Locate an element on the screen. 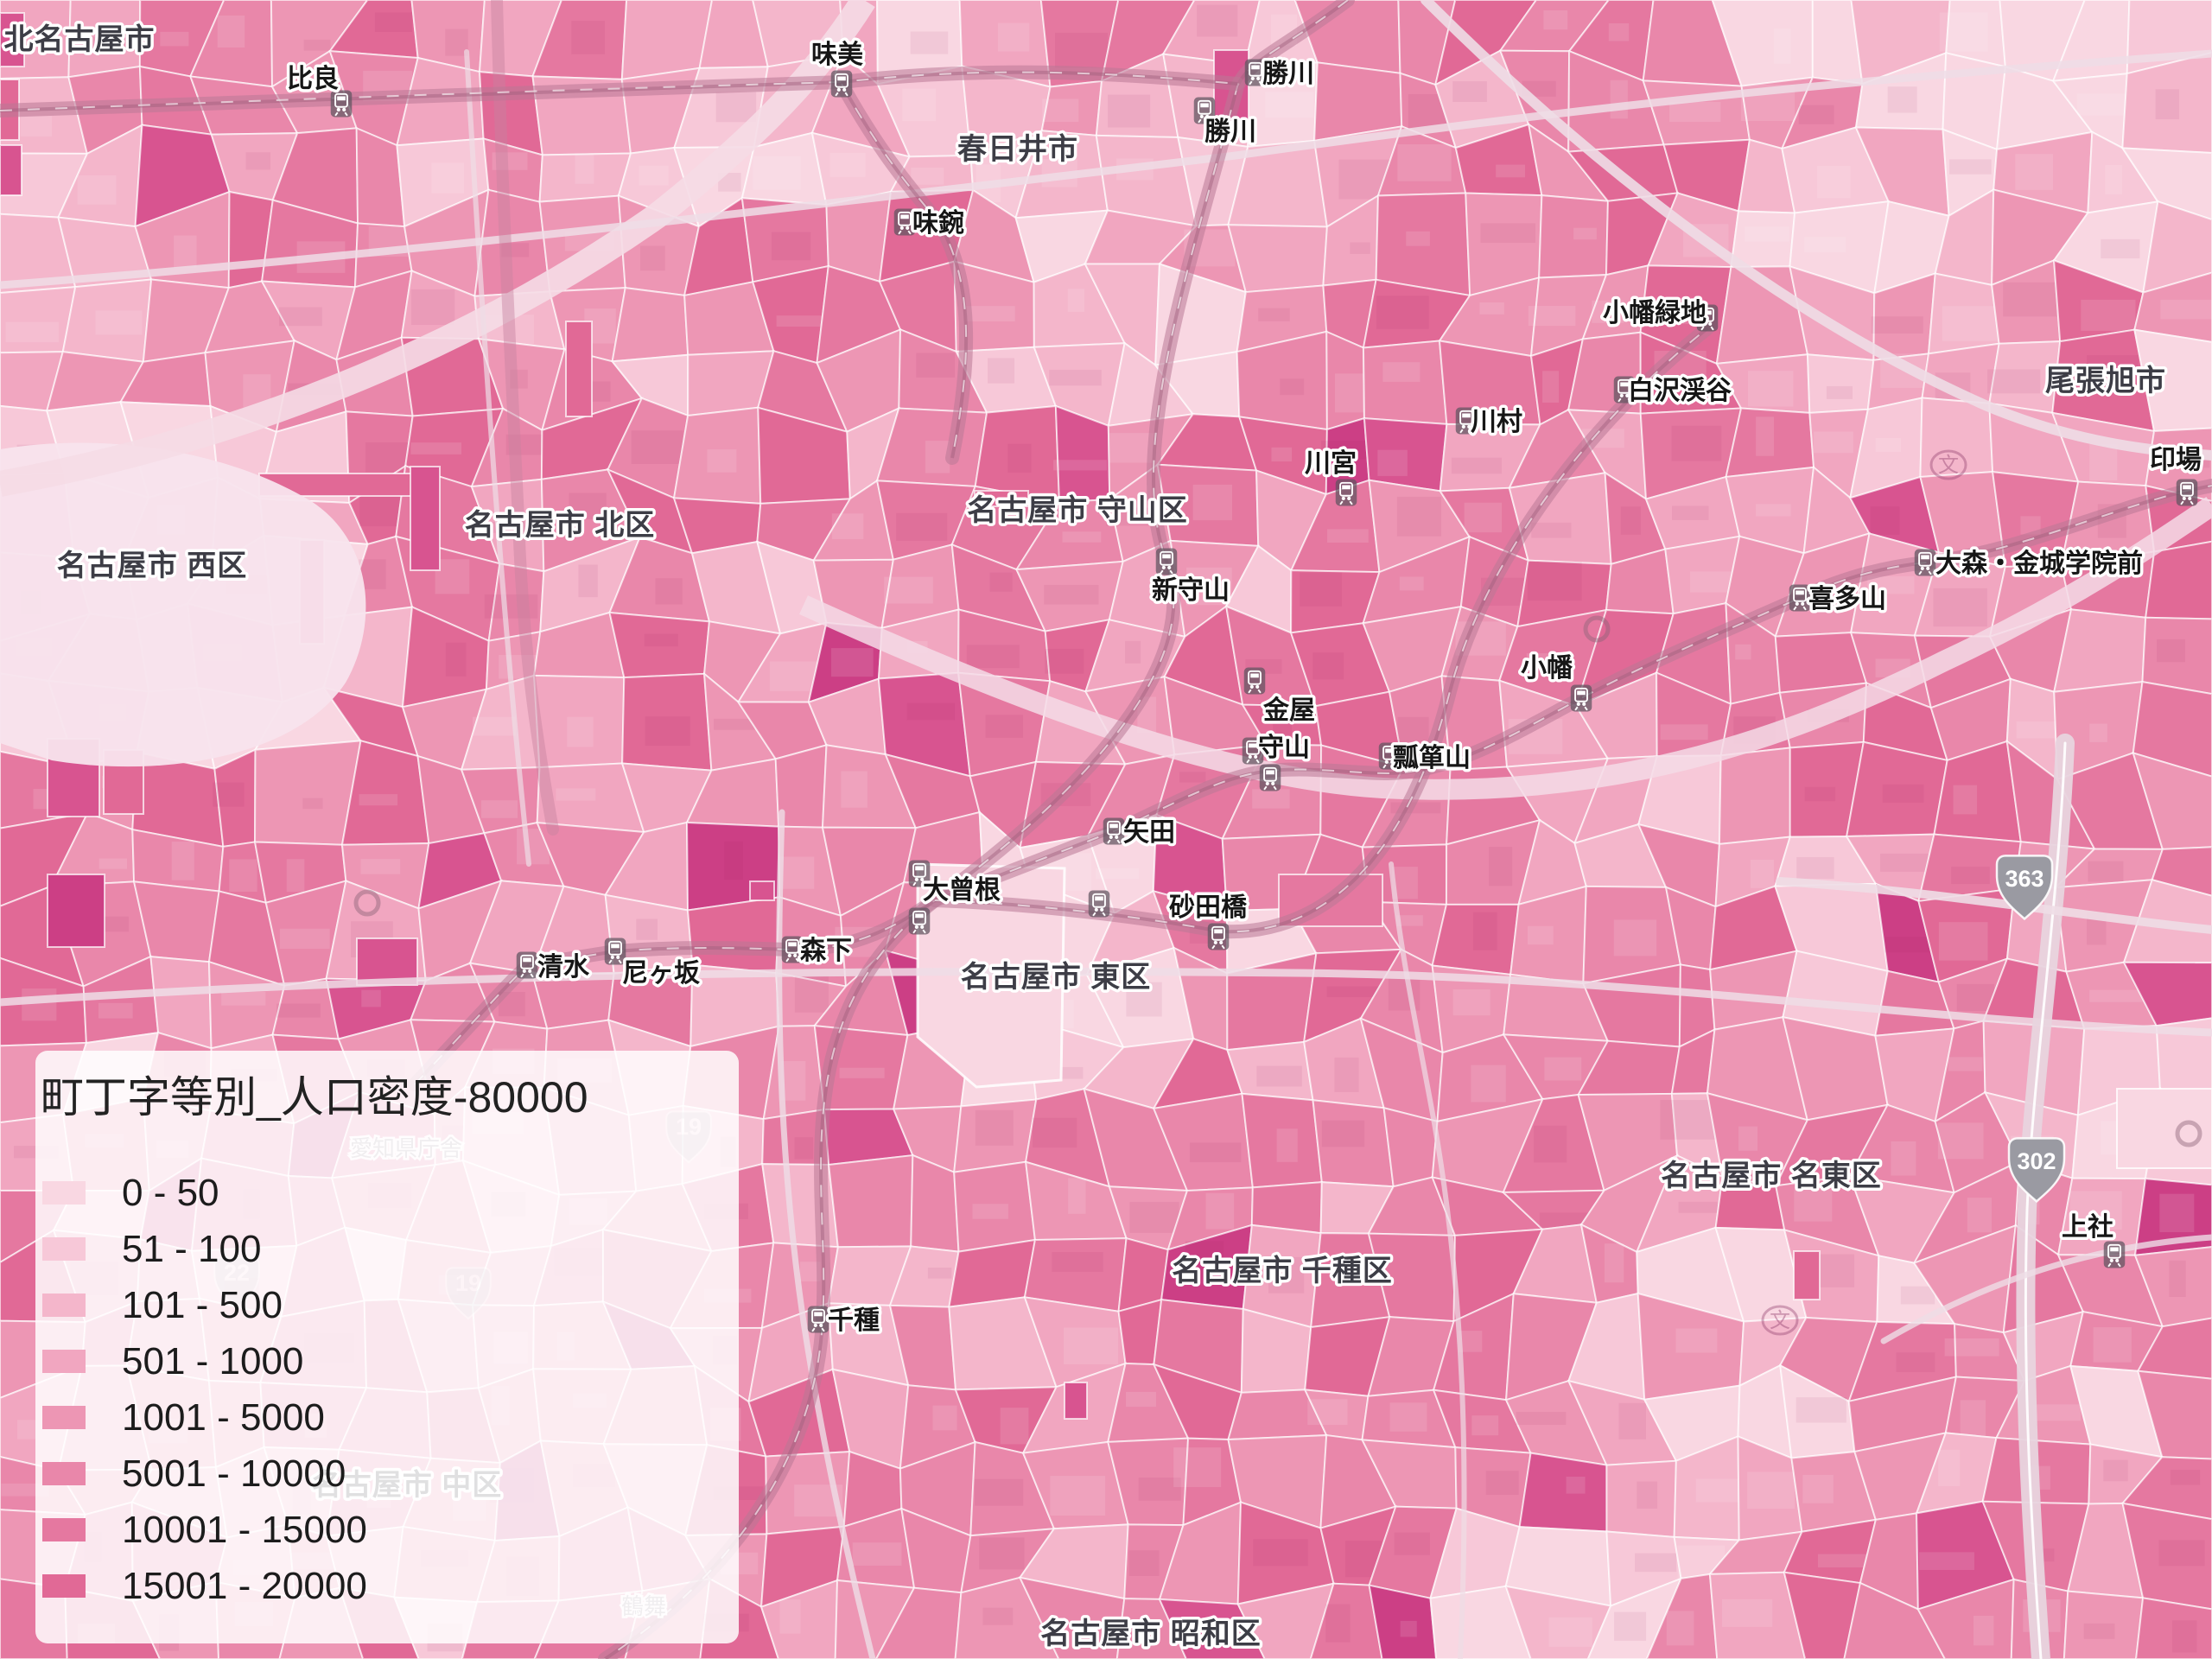 The height and width of the screenshot is (1659, 2212). legend-row: 5001 - 10000 is located at coordinates (390, 1474).